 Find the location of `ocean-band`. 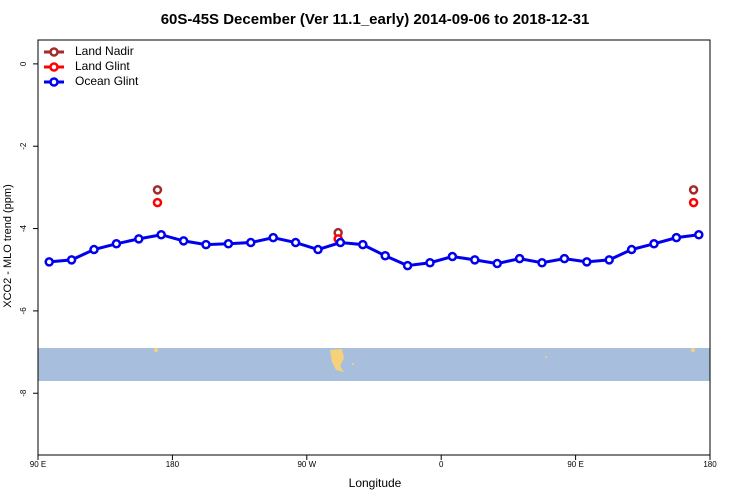

ocean-band is located at coordinates (374, 364).